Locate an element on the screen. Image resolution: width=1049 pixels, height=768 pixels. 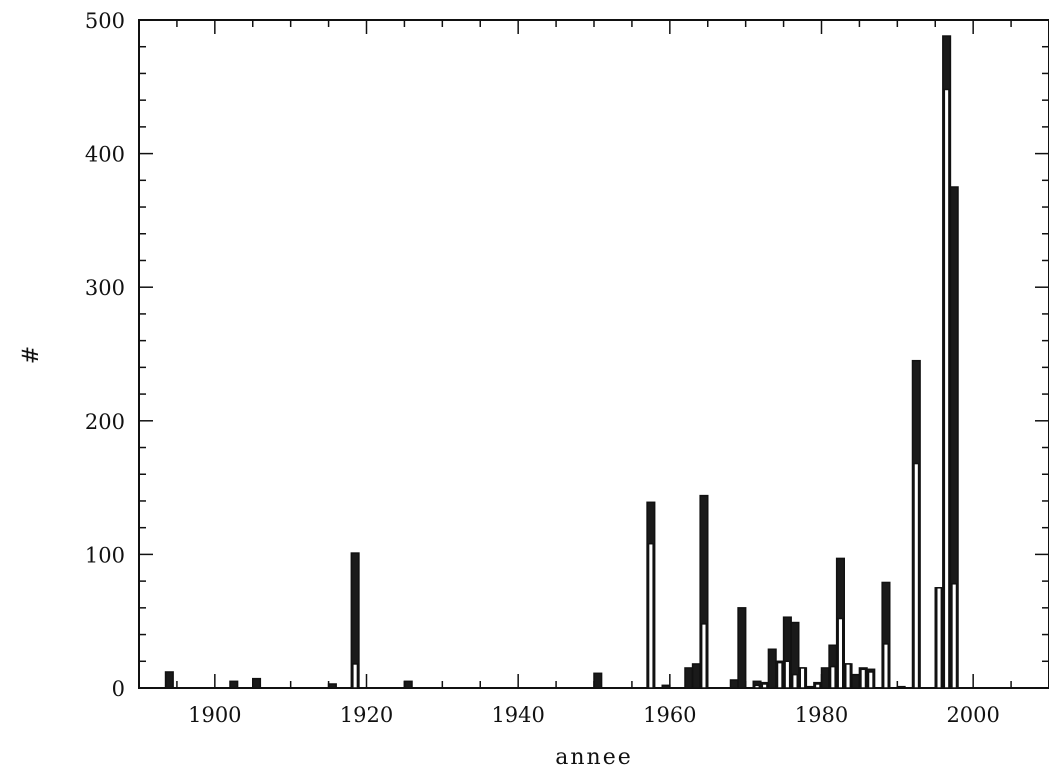
x-tick-label: 1960 is located at coordinates (669, 715).